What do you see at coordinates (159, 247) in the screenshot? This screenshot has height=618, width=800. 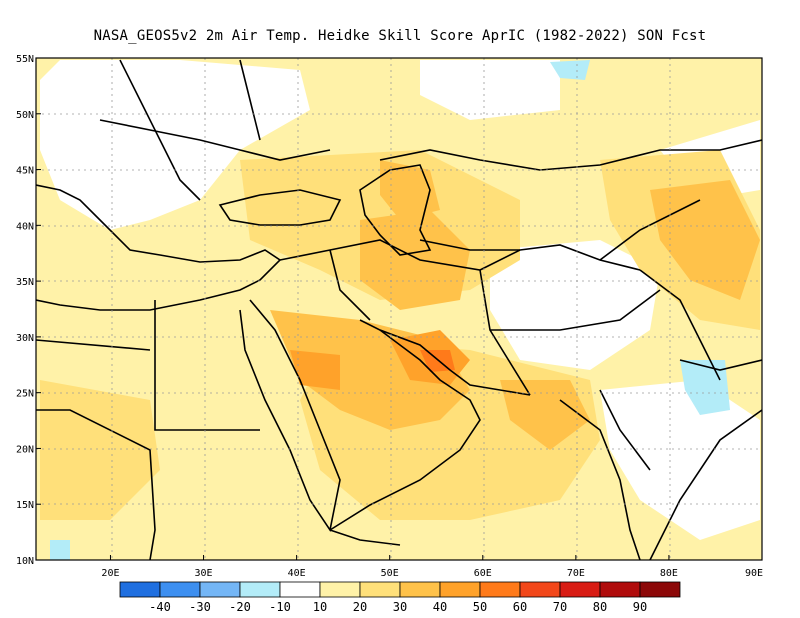 I see `mediterranean-coast` at bounding box center [159, 247].